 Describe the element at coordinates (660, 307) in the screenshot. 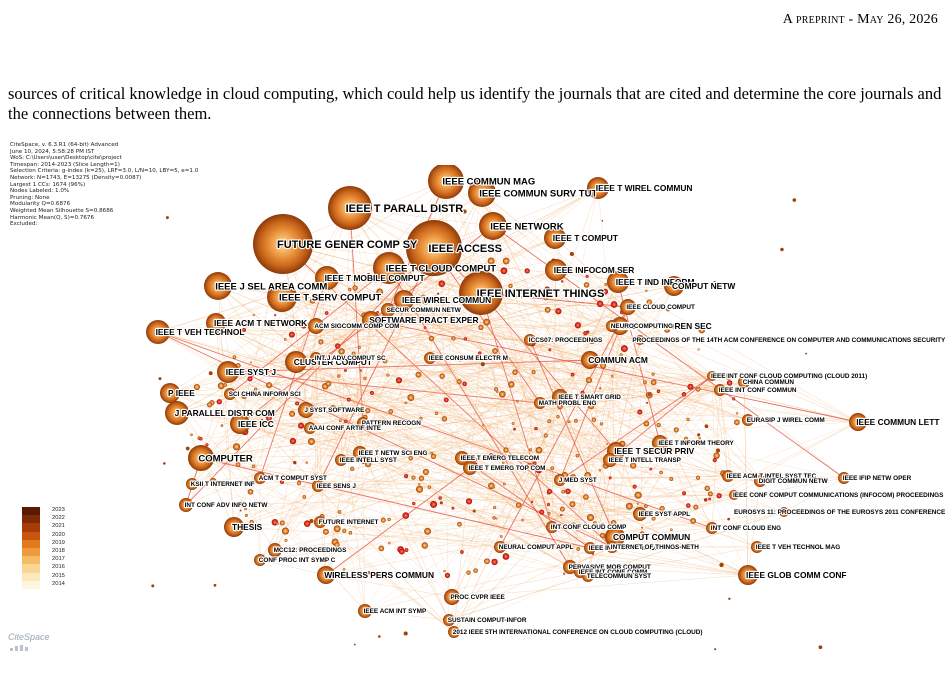

I see `journal-node-label: IEEE CLOUD COMPUT` at that location.